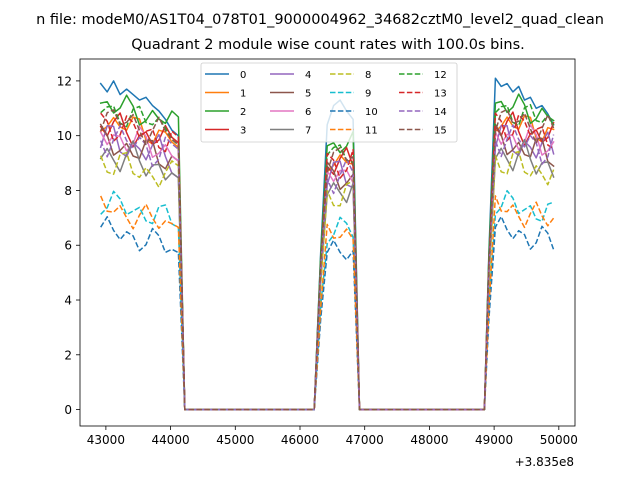 The height and width of the screenshot is (484, 640). Describe the element at coordinates (308, 131) in the screenshot. I see `legend-label-7: 7` at that location.